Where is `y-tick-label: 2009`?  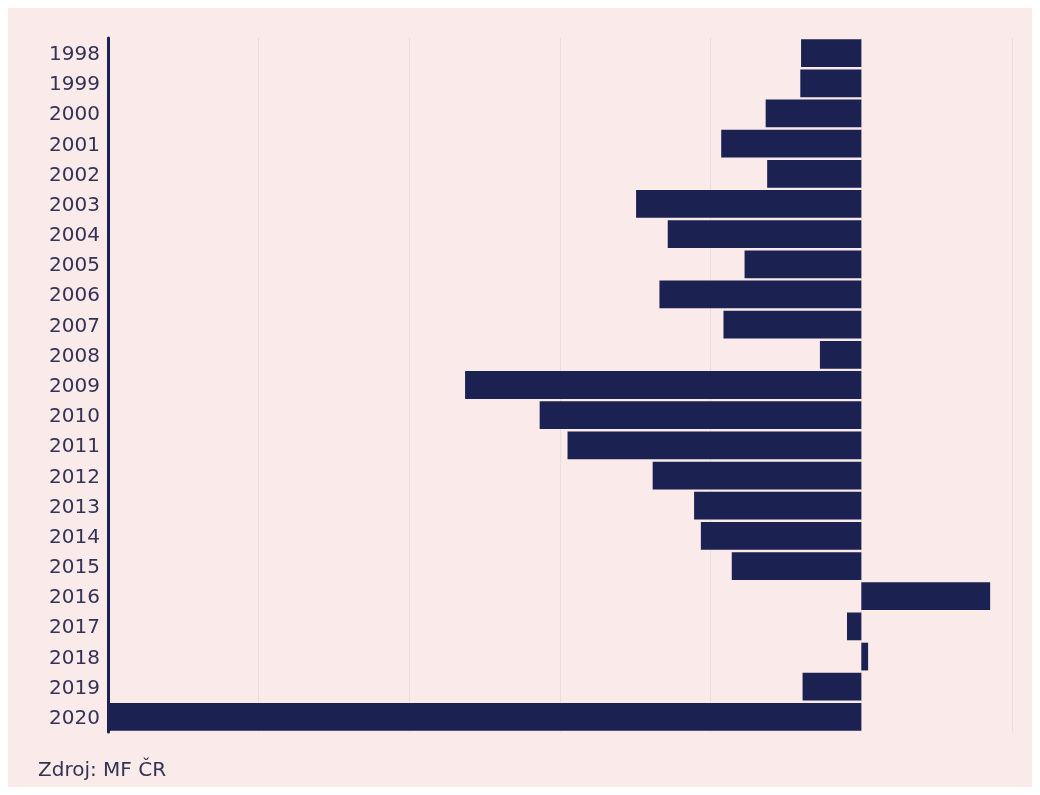 y-tick-label: 2009 is located at coordinates (74, 385).